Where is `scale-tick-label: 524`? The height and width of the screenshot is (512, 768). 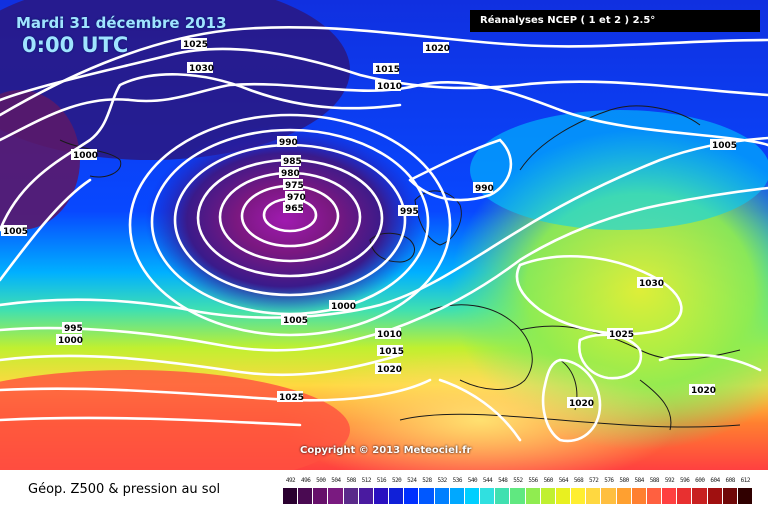
scale-tick-label: 524 is located at coordinates (412, 480).